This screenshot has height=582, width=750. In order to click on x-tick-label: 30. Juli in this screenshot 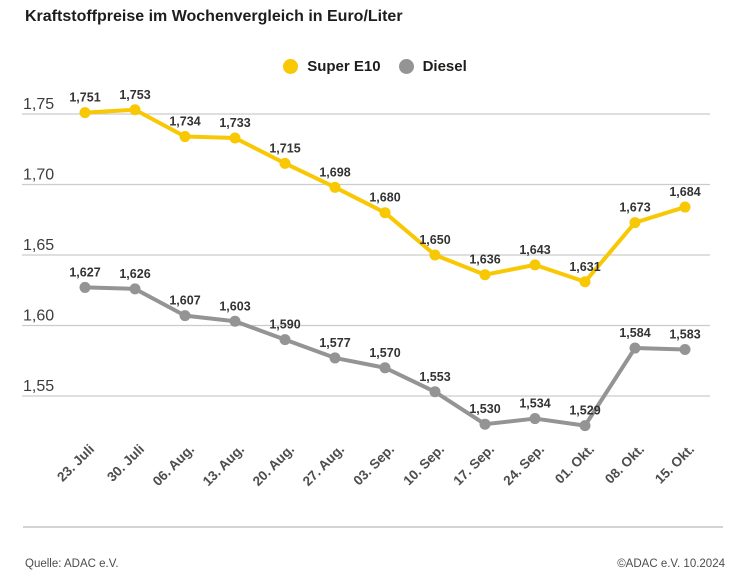, I will do `click(125, 463)`.